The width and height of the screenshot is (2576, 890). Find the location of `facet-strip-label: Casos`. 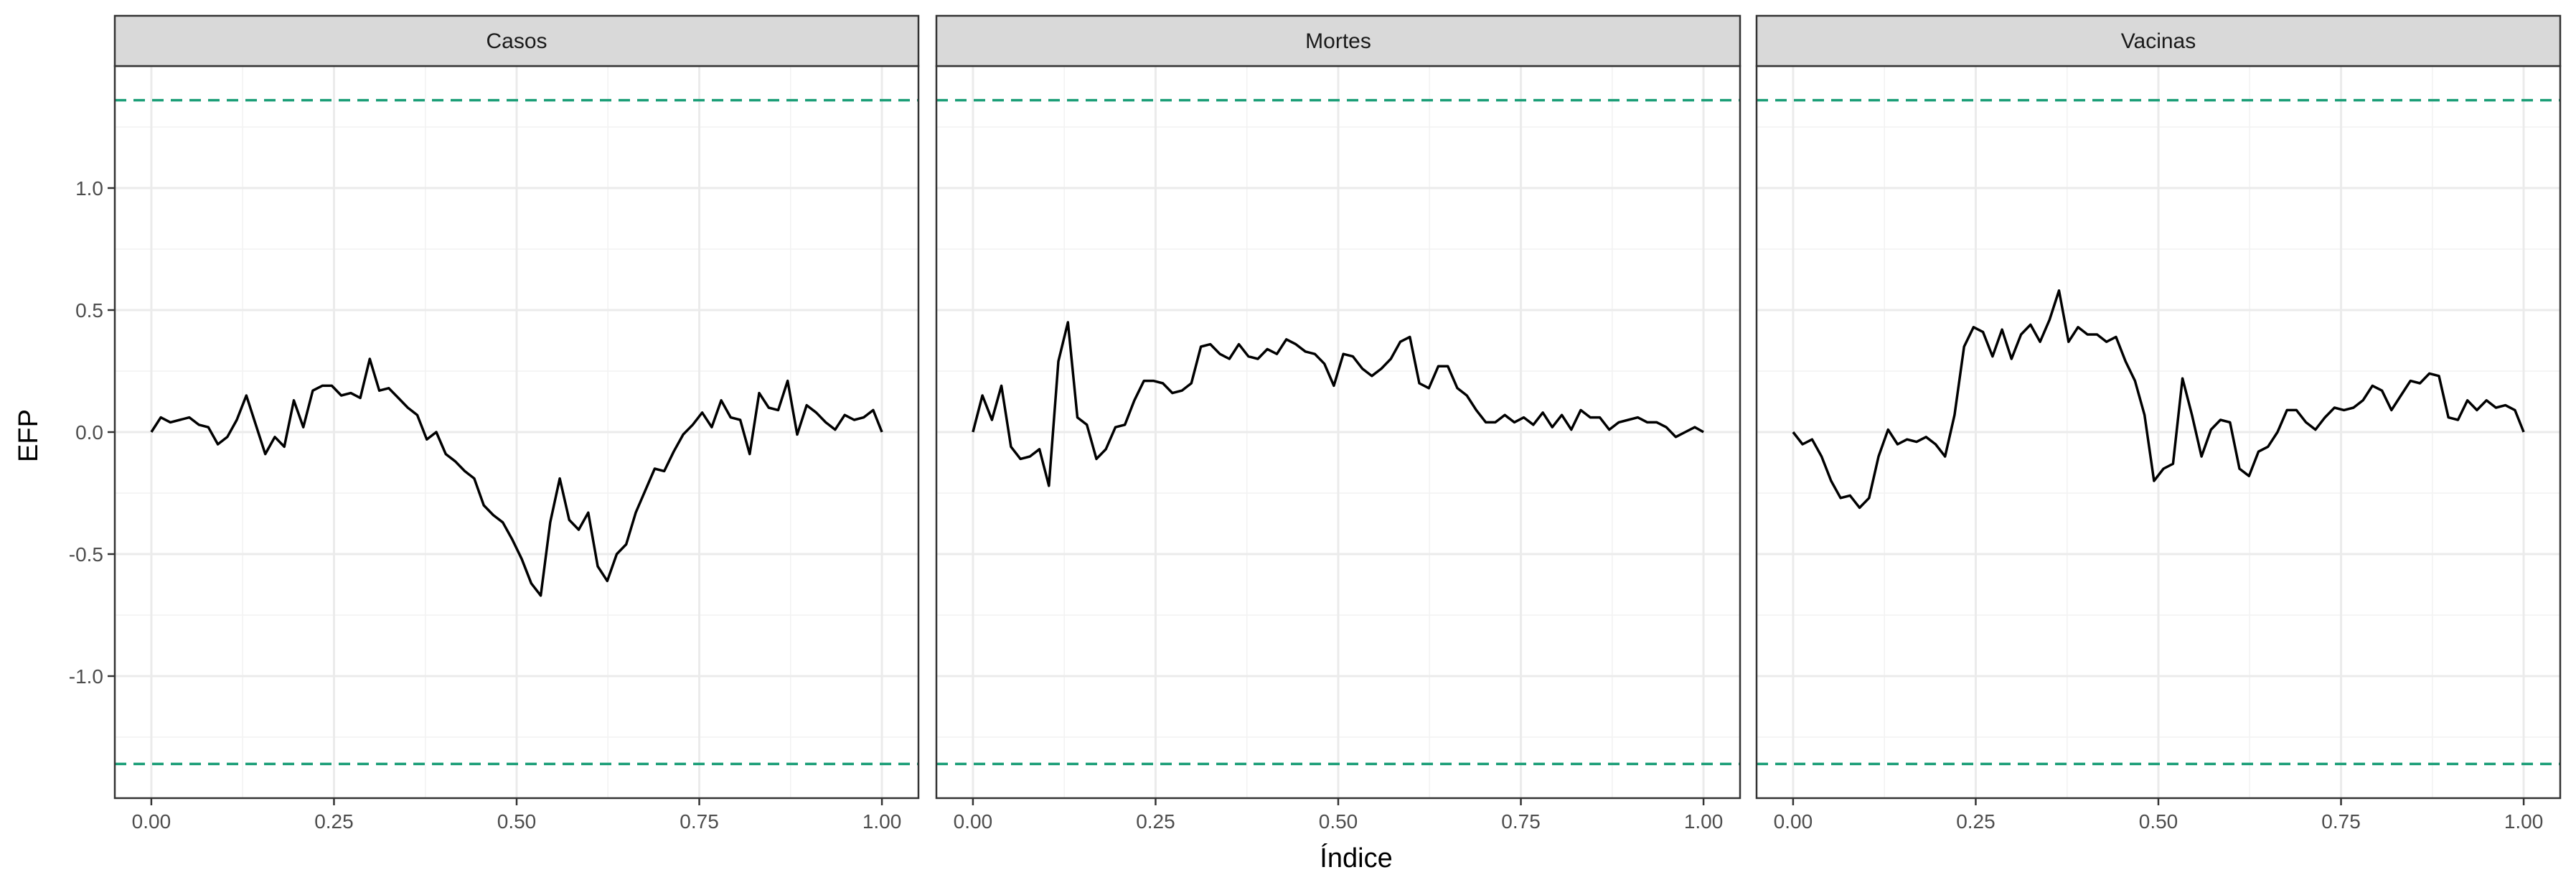

facet-strip-label: Casos is located at coordinates (516, 41).